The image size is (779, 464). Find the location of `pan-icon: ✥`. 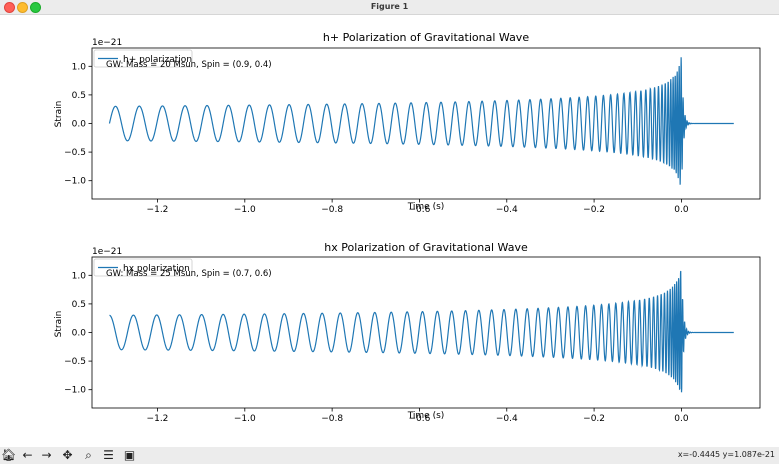

pan-icon: ✥ is located at coordinates (67, 455).